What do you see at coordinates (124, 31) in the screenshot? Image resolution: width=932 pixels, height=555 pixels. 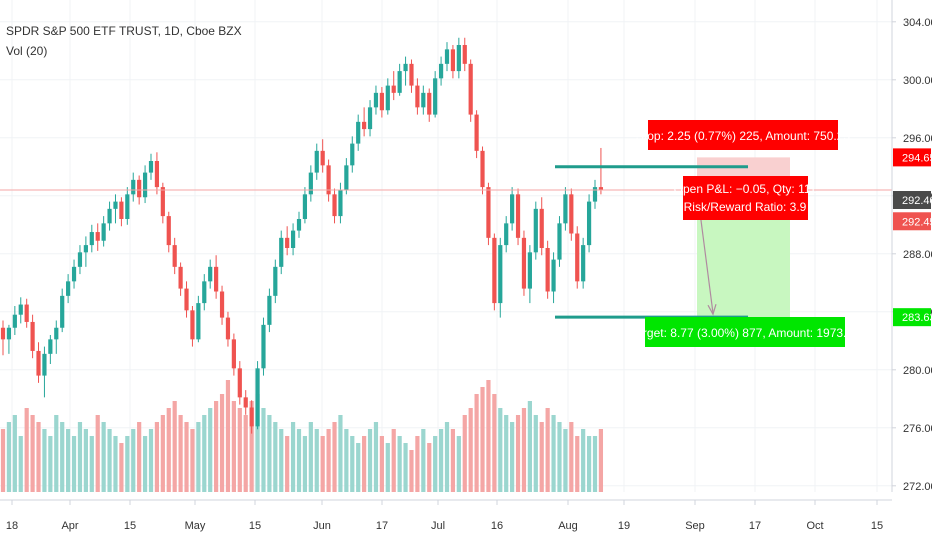 I see `symbol-title: SPDR S&P 500 ETF TRUST, 1D, Cboe BZX` at bounding box center [124, 31].